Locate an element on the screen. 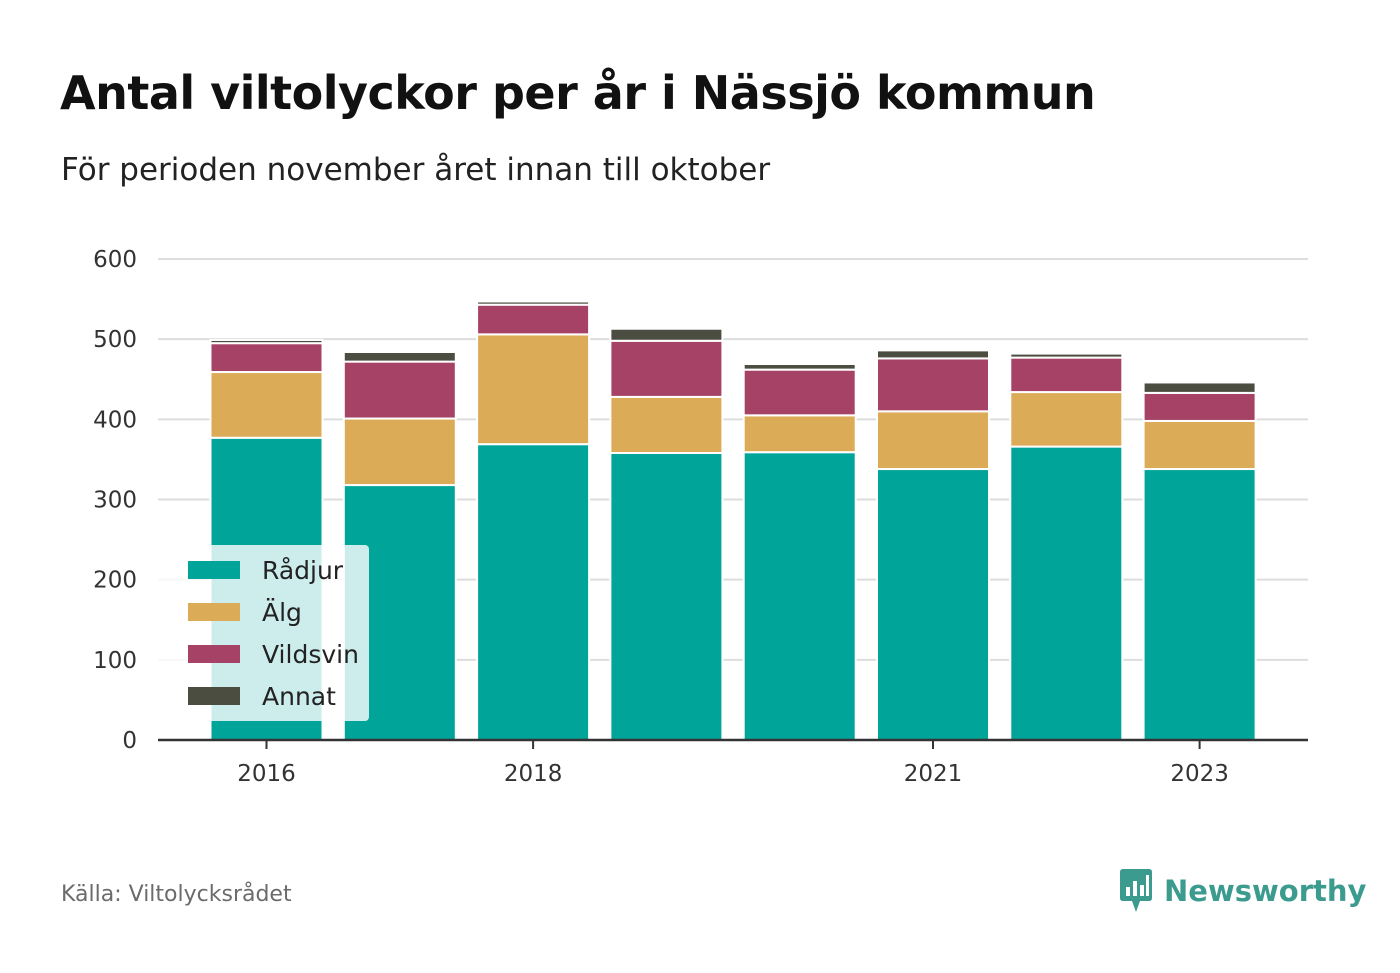 The height and width of the screenshot is (973, 1400). bar-segment-rådjur-2023 is located at coordinates (1199, 604).